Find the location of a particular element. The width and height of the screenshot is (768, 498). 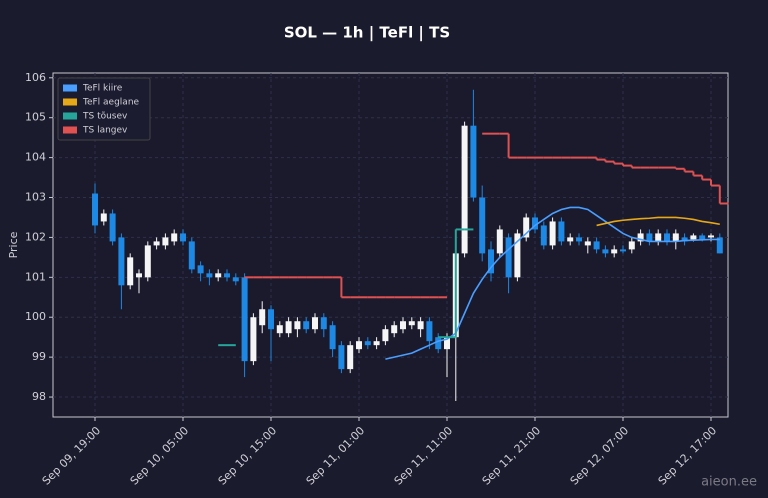

watermark: aieon.ee is located at coordinates (729, 482).